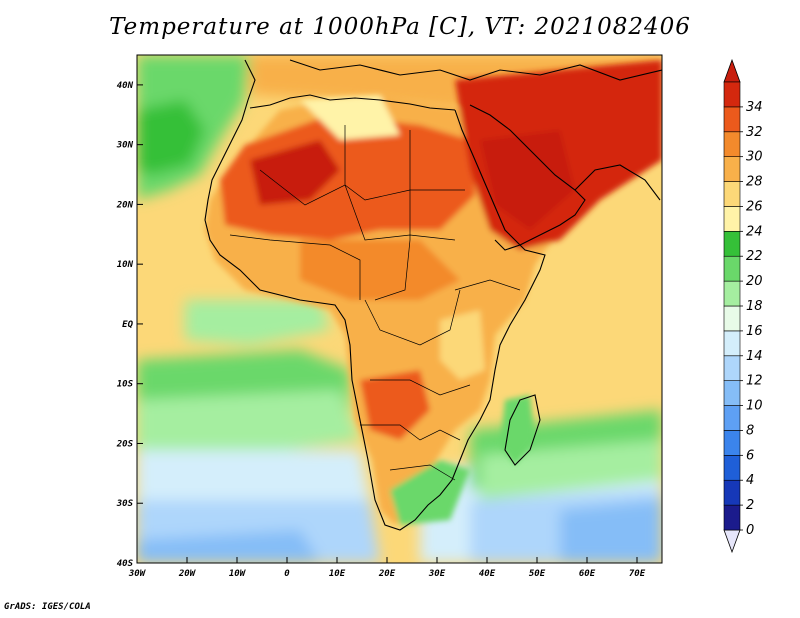  I want to click on longitude-axis: 30W 20W 10W 0 10E 20E 30E 40E 50E 60E 70E, so click(387, 568).